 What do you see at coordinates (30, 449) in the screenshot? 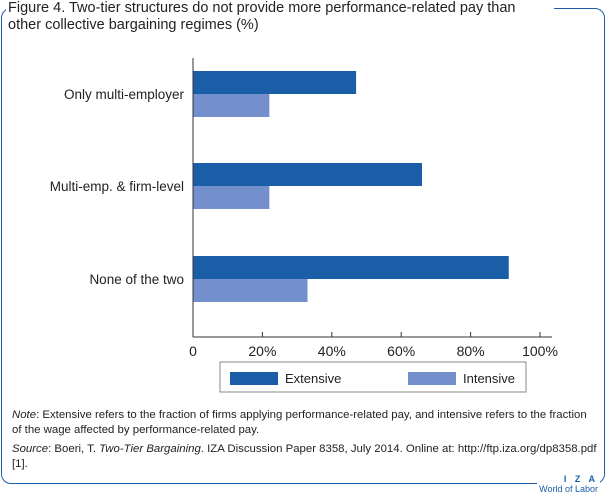
I see `source-label: Source` at bounding box center [30, 449].